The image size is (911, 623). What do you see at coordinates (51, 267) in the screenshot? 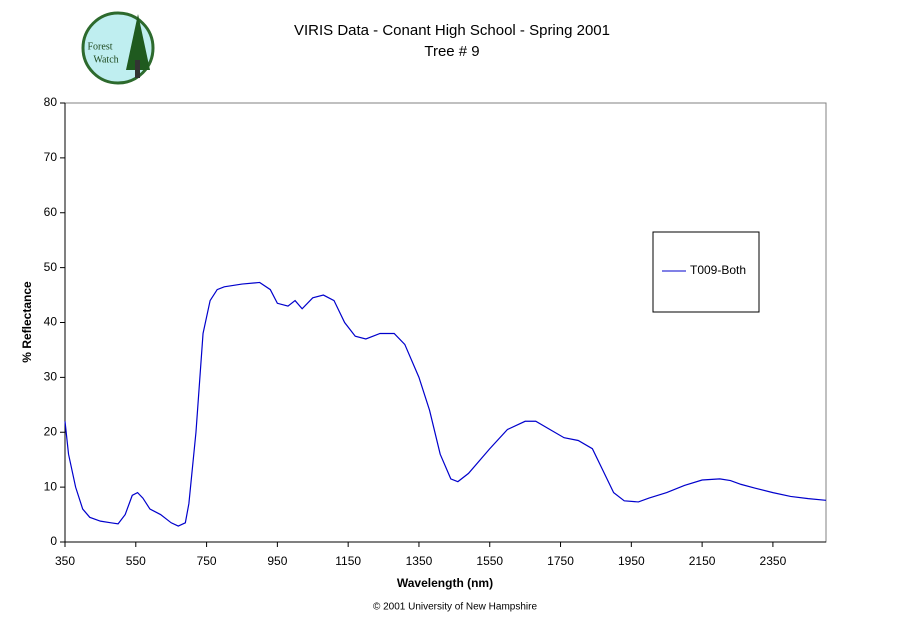
I see `y-tick-label: 50` at bounding box center [51, 267].